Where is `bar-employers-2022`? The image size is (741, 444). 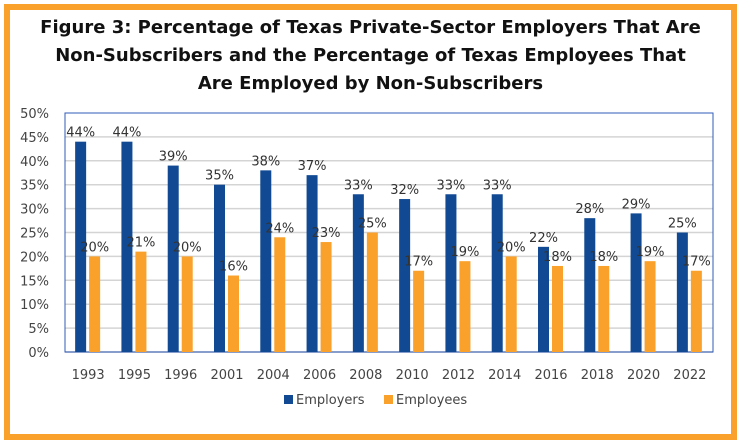 bar-employers-2022 is located at coordinates (682, 292).